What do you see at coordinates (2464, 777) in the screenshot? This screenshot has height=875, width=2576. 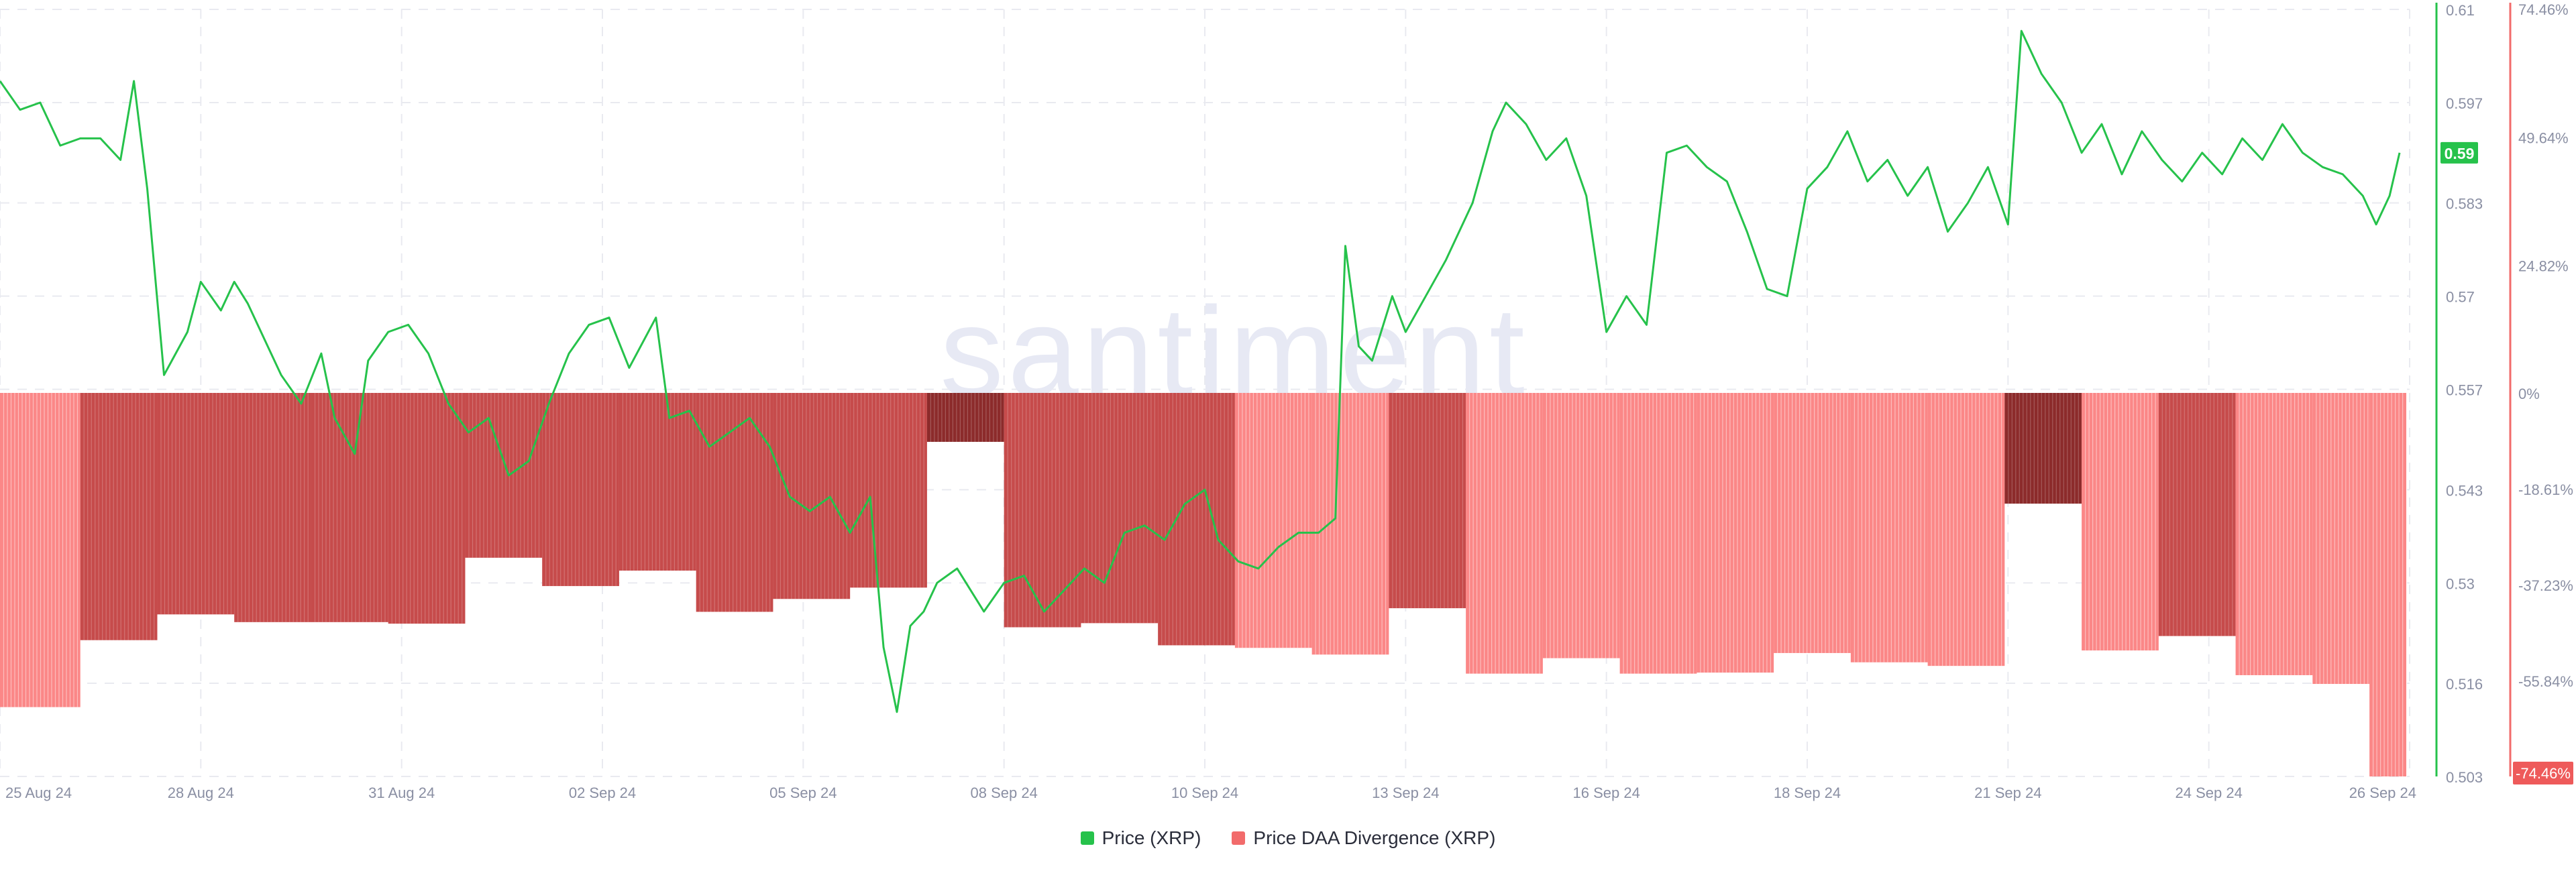 I see `price-tick-label: 0.503` at bounding box center [2464, 777].